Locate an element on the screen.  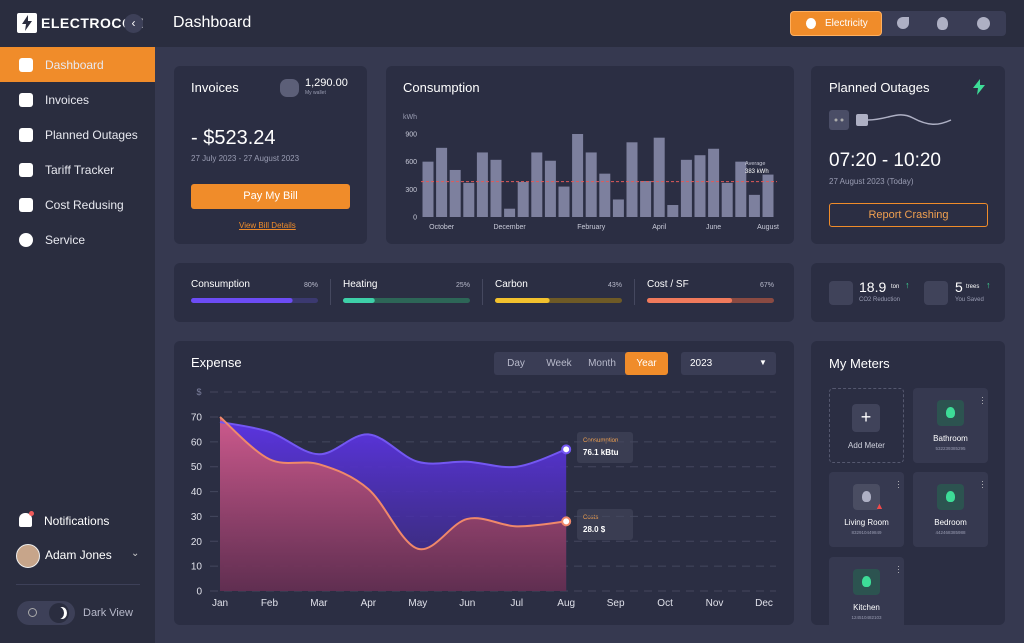
meter-tile: ··· Kitchen 124510482103 is located at coordinates (866, 594).